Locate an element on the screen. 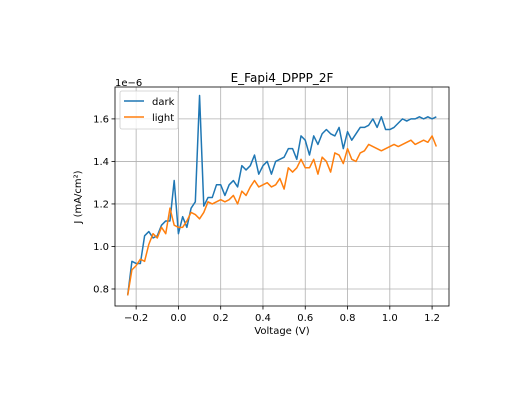 The image size is (521, 408). x-tick-label: 1.0 is located at coordinates (390, 318).